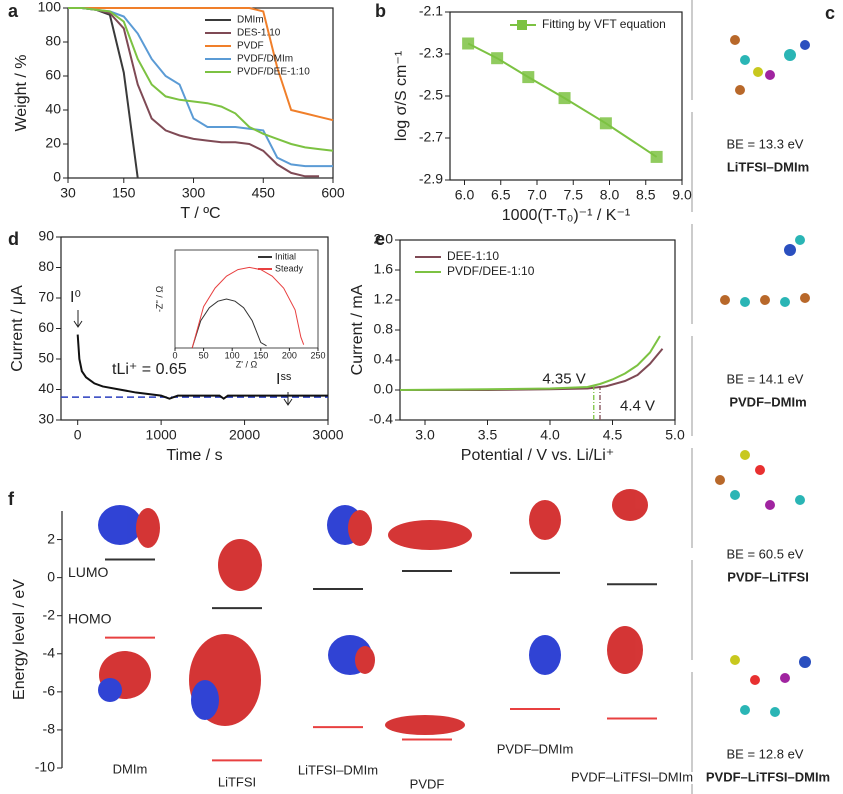 The width and height of the screenshot is (843, 794). I want to click on x-tick-label: 50, so click(204, 355).